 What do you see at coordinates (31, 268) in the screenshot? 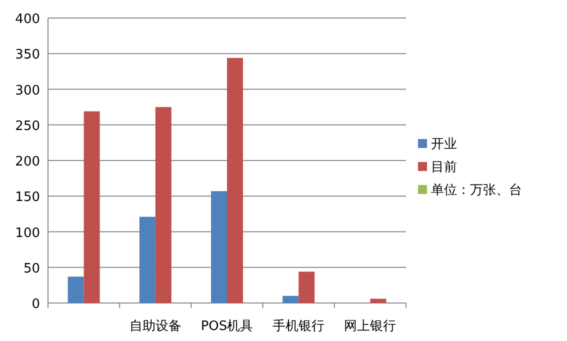
I see `y-tick-label: 50` at bounding box center [31, 268].